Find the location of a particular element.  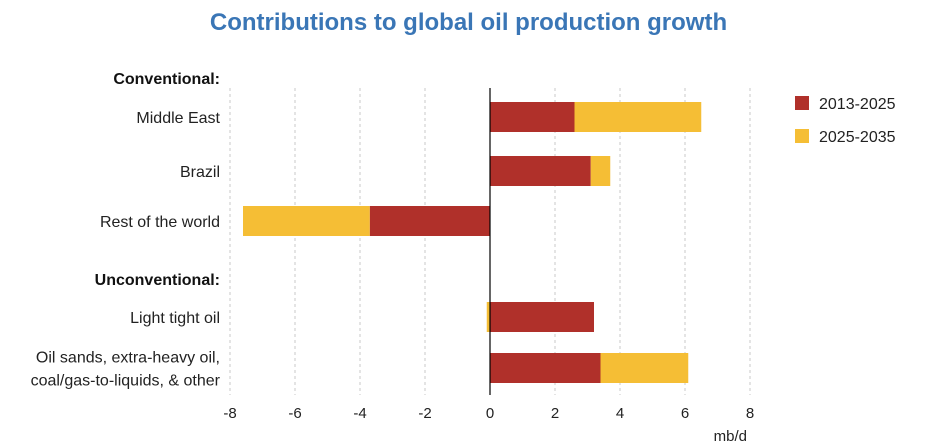

x-tick-label: -6 is located at coordinates (294, 413).